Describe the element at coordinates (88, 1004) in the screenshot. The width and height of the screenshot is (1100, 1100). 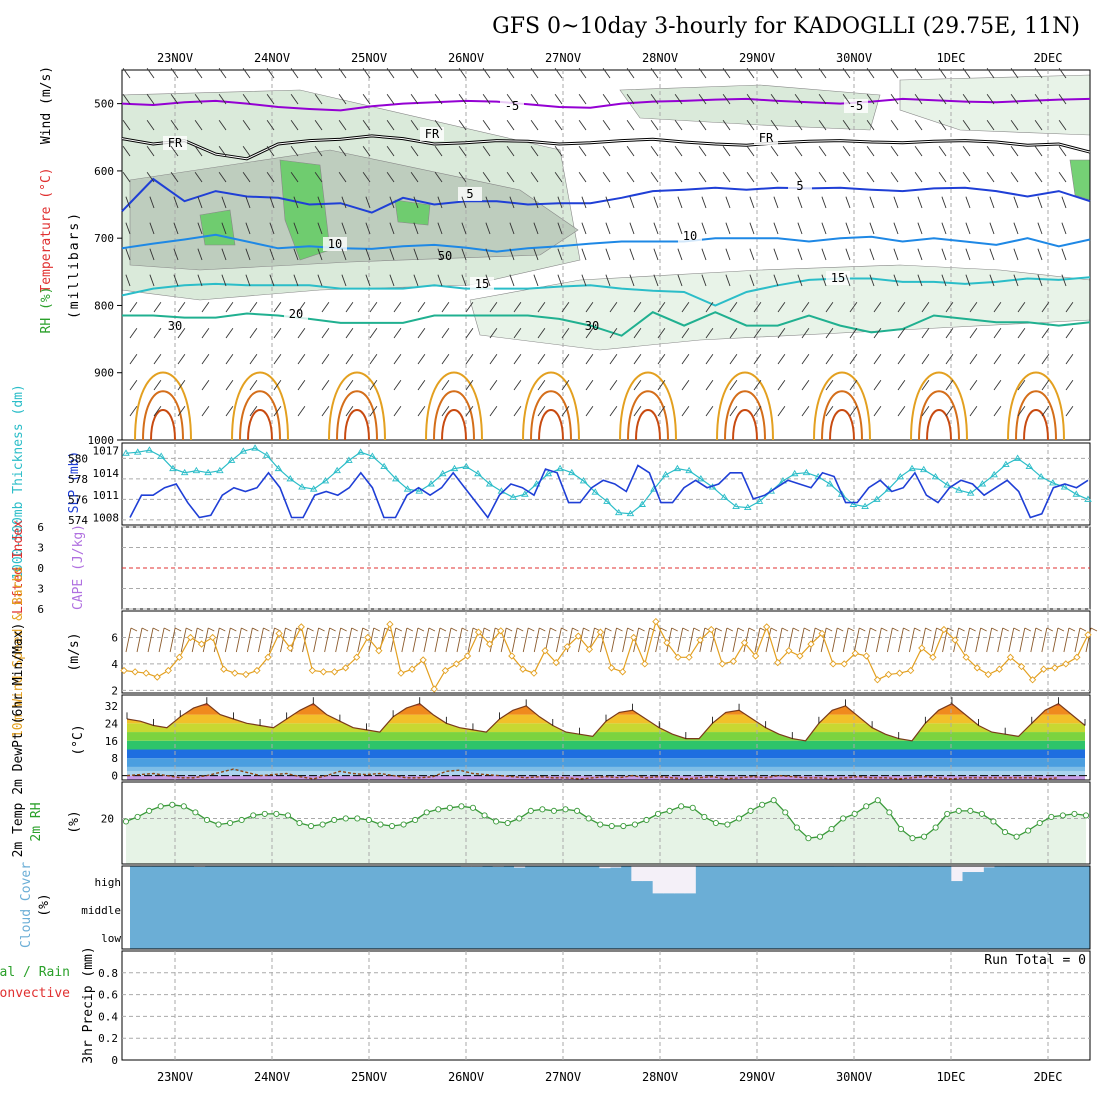
I see `precip-axis-label: 3hr Precip (mm)` at that location.